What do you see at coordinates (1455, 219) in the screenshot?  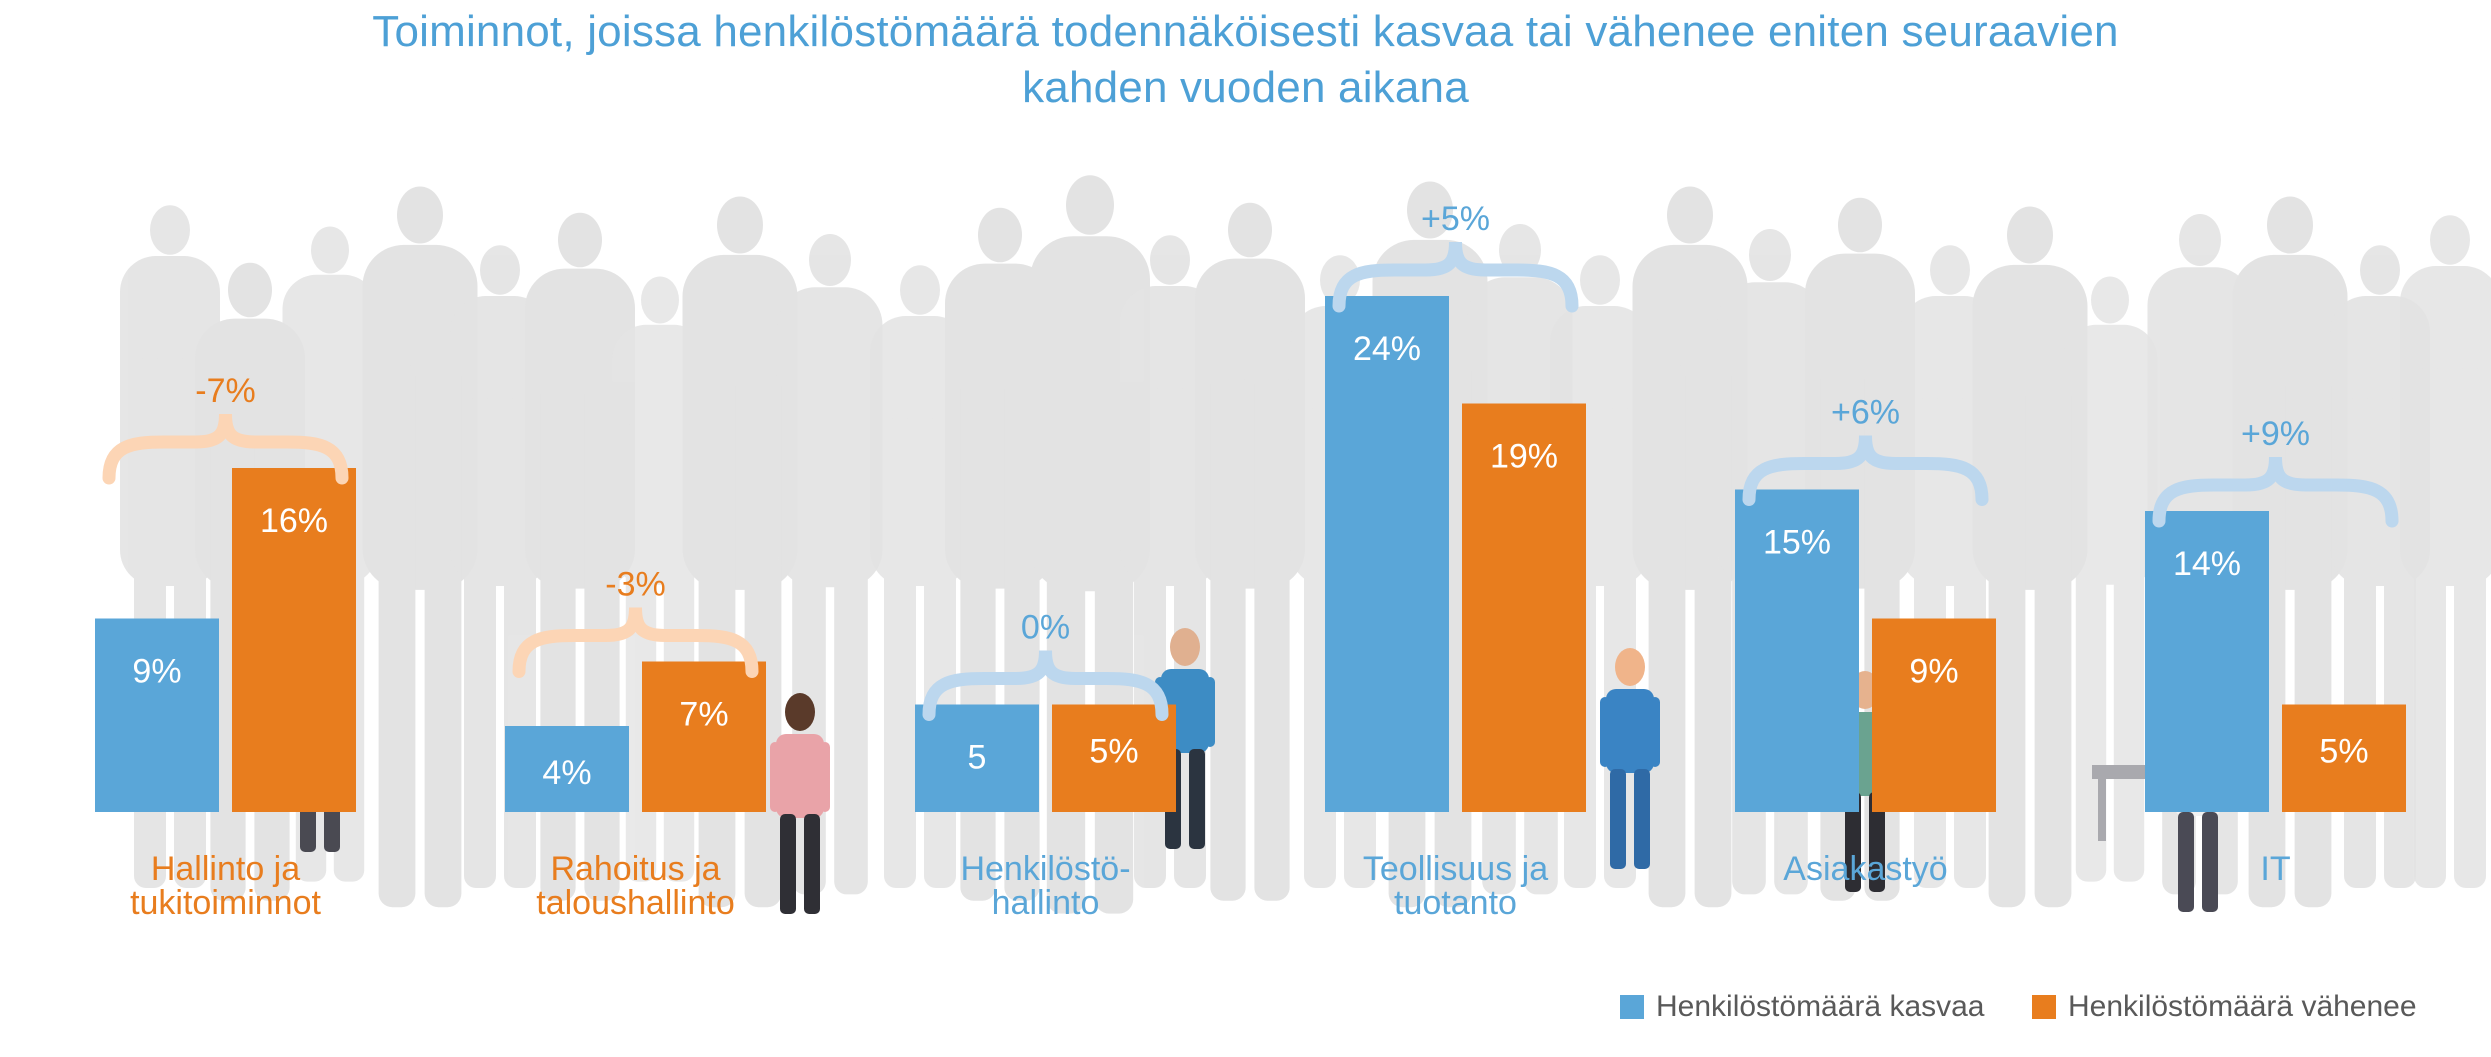 I see `net-change-label-4: +5%` at bounding box center [1455, 219].